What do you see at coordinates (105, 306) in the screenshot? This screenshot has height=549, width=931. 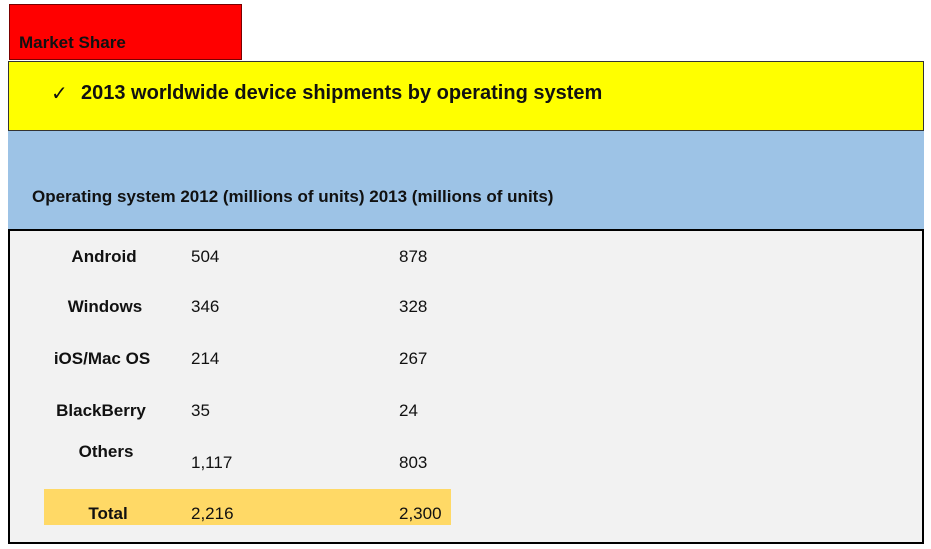 I see `row-name-windows: Windows` at bounding box center [105, 306].